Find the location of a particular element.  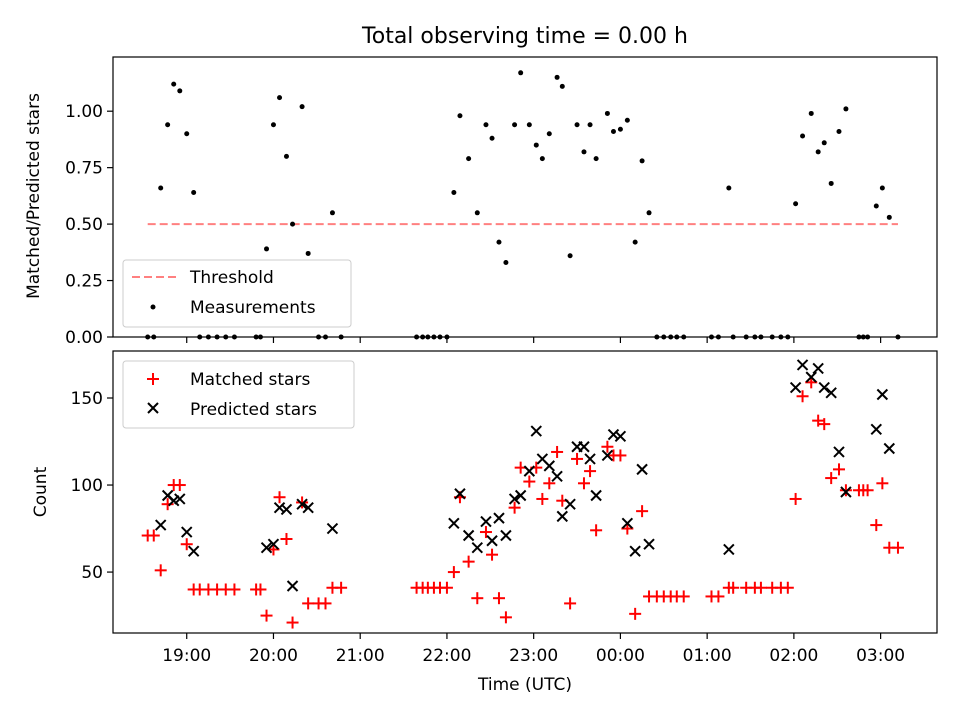

x-tick-label: 23:00 is located at coordinates (533, 656).